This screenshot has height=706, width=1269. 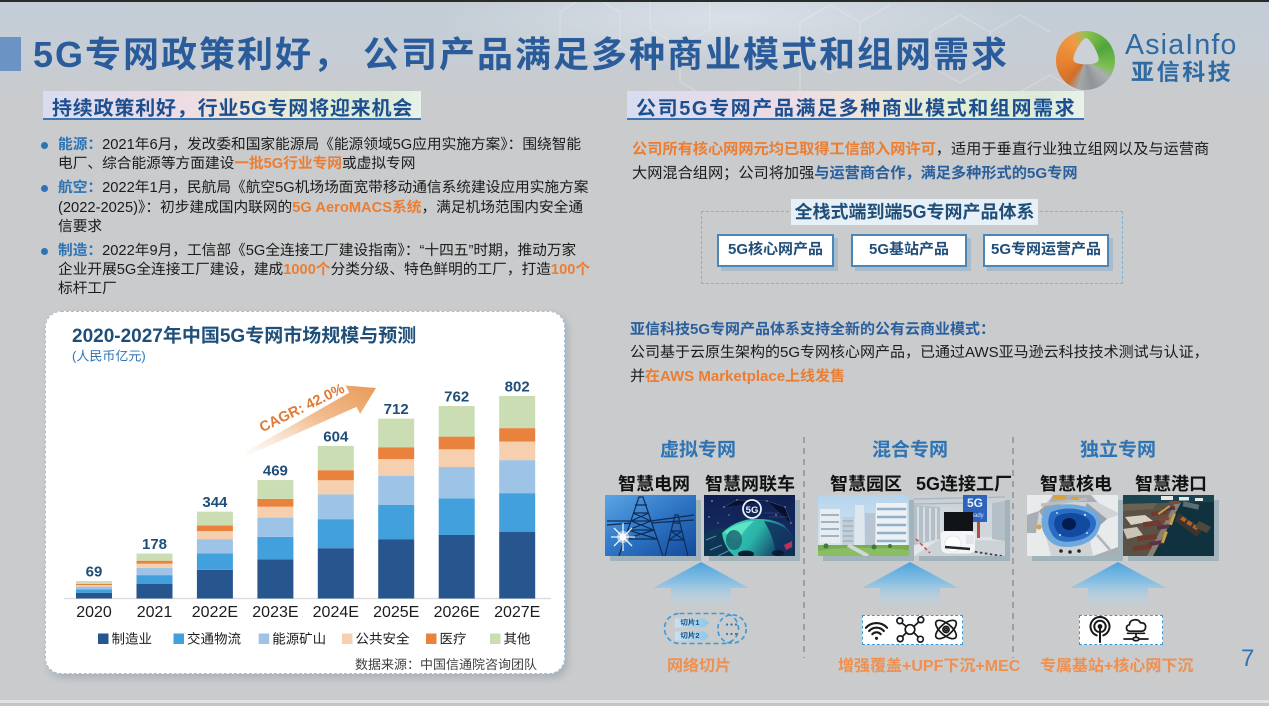 What do you see at coordinates (689, 635) in the screenshot?
I see `svg-text: 切片2` at bounding box center [689, 635].